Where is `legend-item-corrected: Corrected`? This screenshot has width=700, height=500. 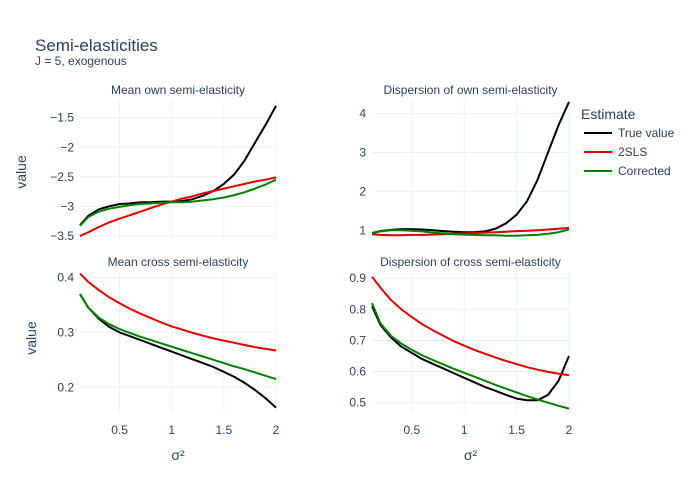
legend-item-corrected: Corrected is located at coordinates (627, 171).